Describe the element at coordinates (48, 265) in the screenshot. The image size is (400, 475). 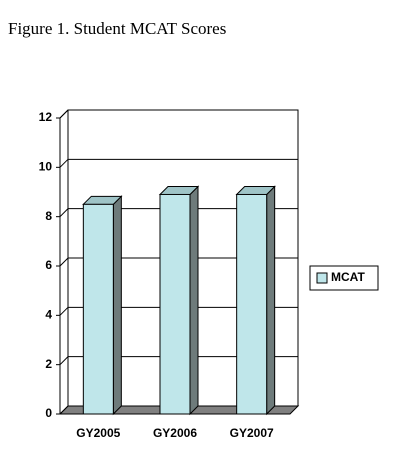
I see `y-tick-label: 6` at that location.